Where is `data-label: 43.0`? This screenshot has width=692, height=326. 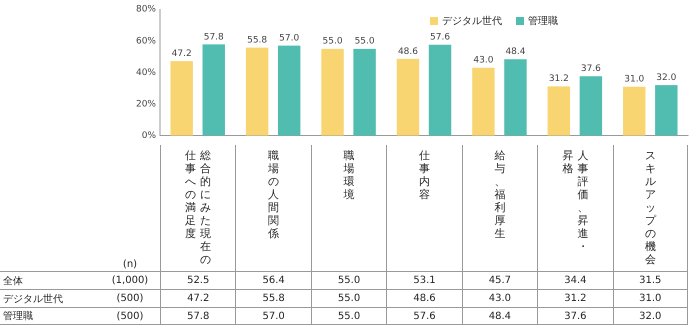
data-label: 43.0 is located at coordinates (500, 298).